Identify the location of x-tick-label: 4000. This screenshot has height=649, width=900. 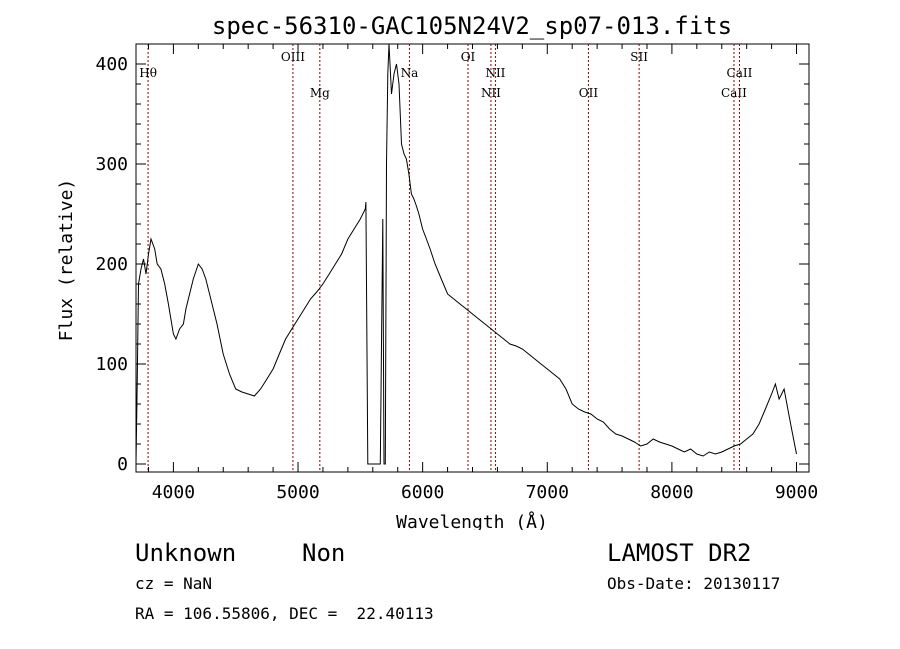
(173, 492).